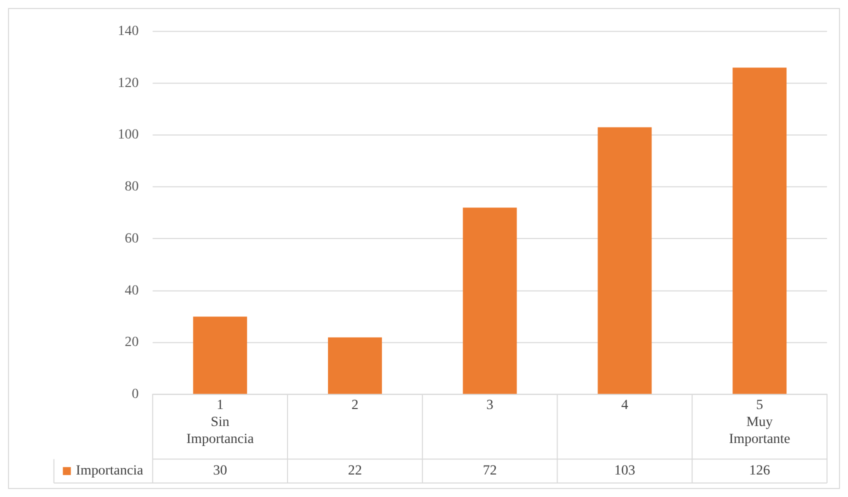 This screenshot has height=497, width=848. Describe the element at coordinates (131, 342) in the screenshot. I see `y-tick-label: 20` at that location.